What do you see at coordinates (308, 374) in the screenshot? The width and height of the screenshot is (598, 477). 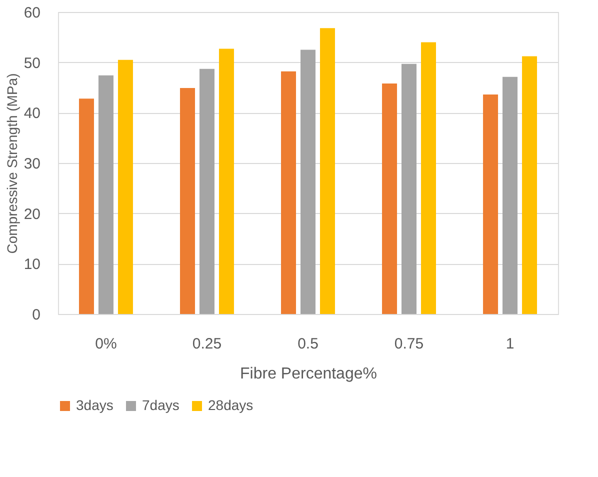 I see `x-axis-title: Fibre Percentage%` at bounding box center [308, 374].